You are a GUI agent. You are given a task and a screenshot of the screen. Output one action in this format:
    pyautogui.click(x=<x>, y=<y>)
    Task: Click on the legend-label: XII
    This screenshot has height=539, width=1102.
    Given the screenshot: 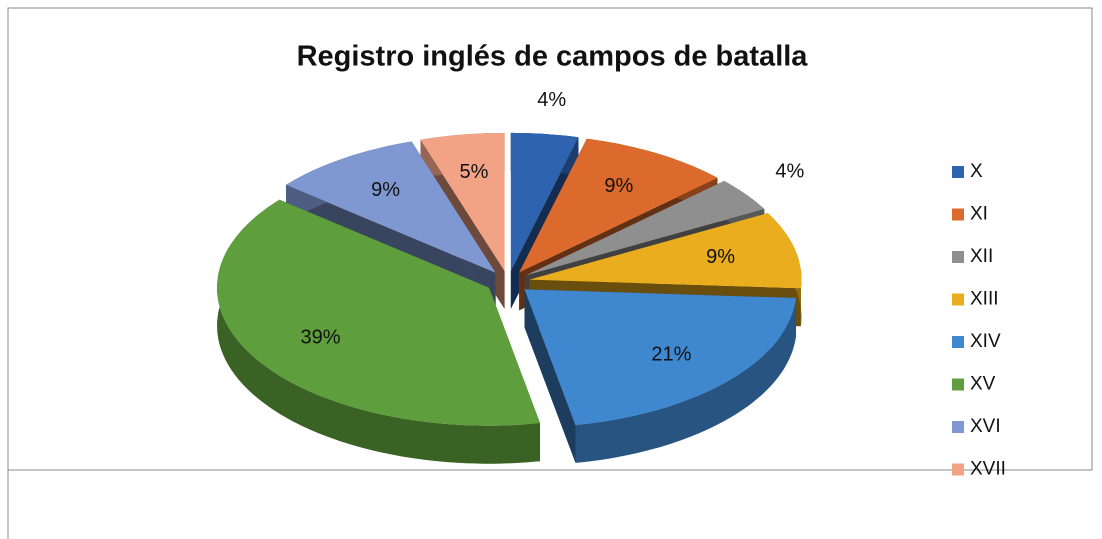 What is the action you would take?
    pyautogui.click(x=981, y=256)
    